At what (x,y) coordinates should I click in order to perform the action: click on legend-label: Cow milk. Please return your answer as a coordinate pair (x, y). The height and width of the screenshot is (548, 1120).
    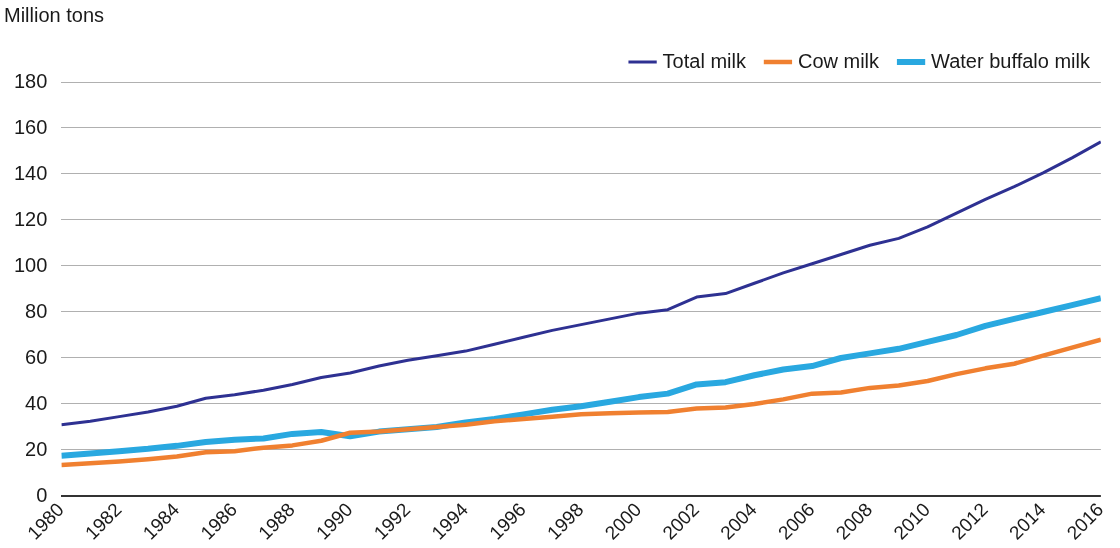
    Looking at the image, I should click on (839, 60).